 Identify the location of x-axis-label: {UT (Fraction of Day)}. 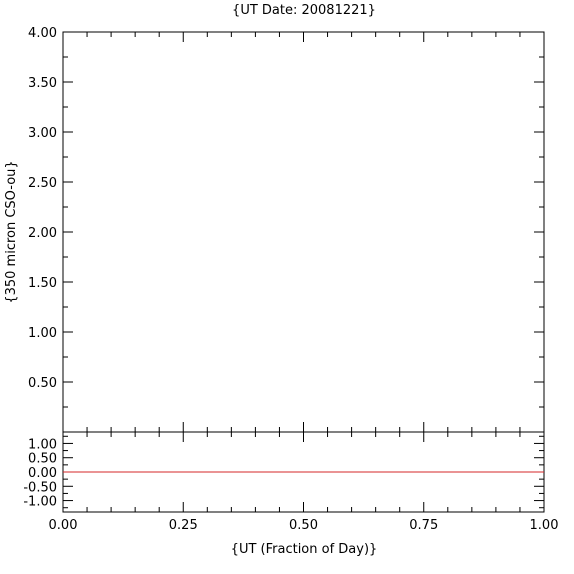
(304, 549).